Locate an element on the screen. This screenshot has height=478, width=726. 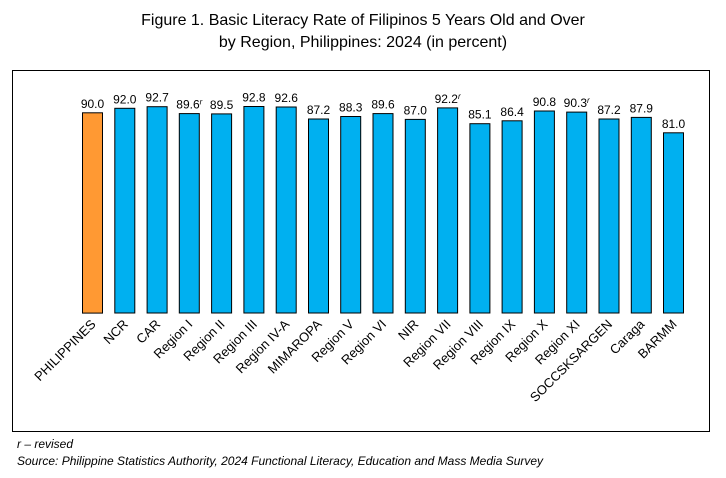
value-label-15: 90.3r is located at coordinates (577, 103).